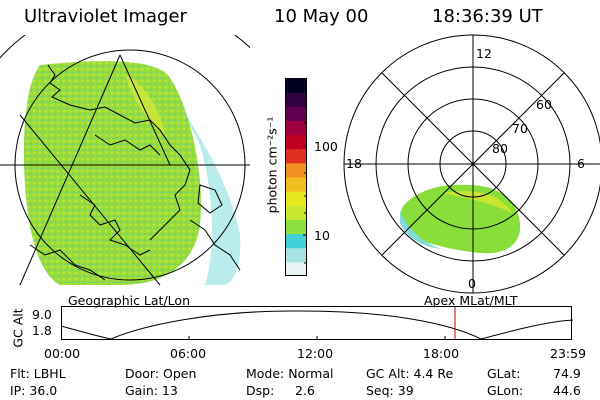 The image size is (600, 400). I want to click on time-tick-0000: 00:00, so click(62, 353).